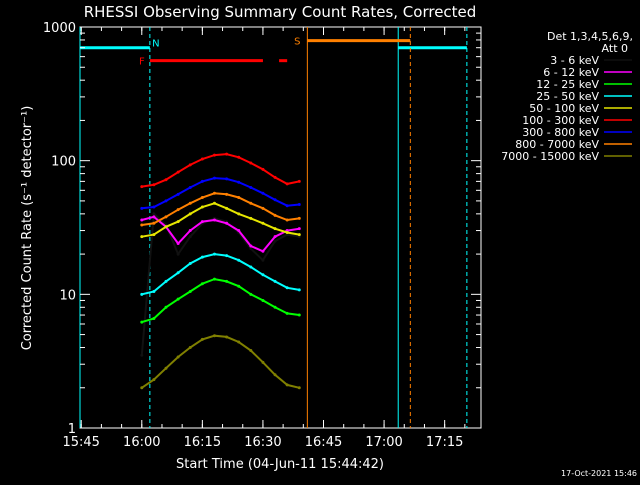 This screenshot has height=485, width=640. Describe the element at coordinates (202, 442) in the screenshot. I see `x-tick-label: 16:15` at that location.